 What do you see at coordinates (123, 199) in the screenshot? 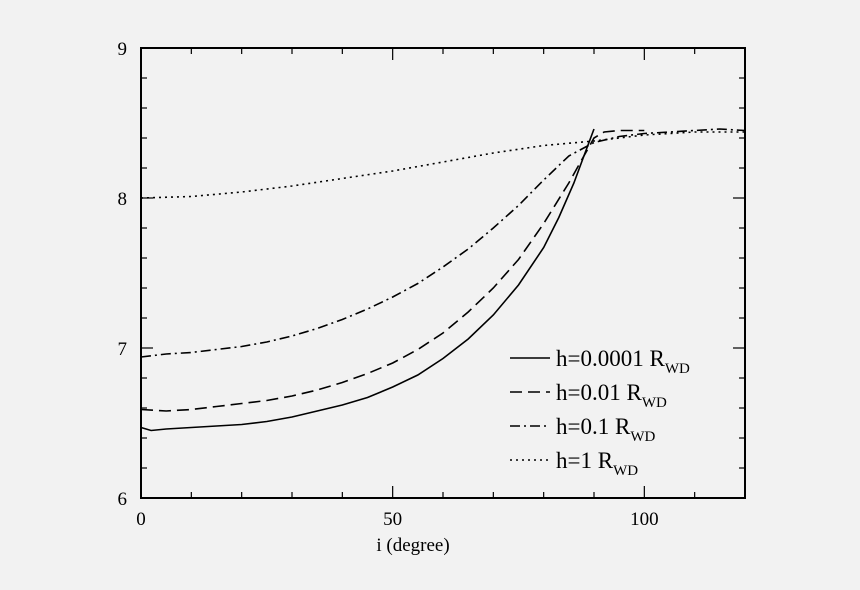
I see `y-tick-label: 8` at bounding box center [123, 199].